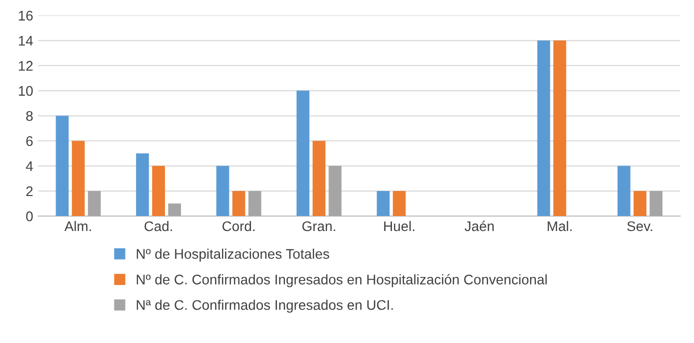 This screenshot has width=694, height=343. I want to click on legend-label: Nº de C. Confirmados Ingresados en Hospitalización Convencional, so click(341, 281).